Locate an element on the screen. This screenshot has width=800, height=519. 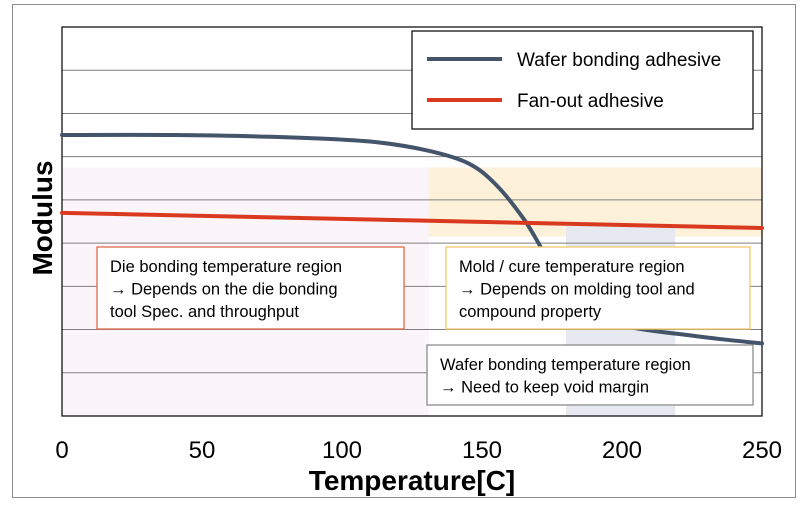
annotation-line: tool Spec. and throughput is located at coordinates (204, 312).